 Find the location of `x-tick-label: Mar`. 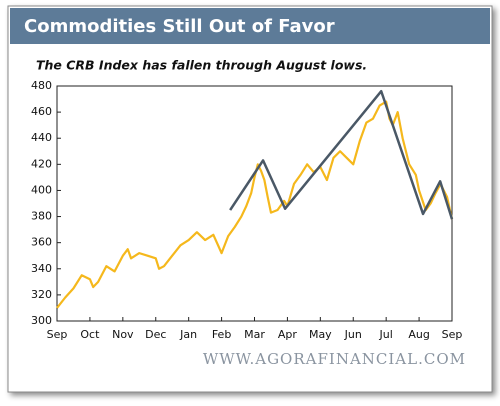

x-tick-label: Mar is located at coordinates (254, 334).